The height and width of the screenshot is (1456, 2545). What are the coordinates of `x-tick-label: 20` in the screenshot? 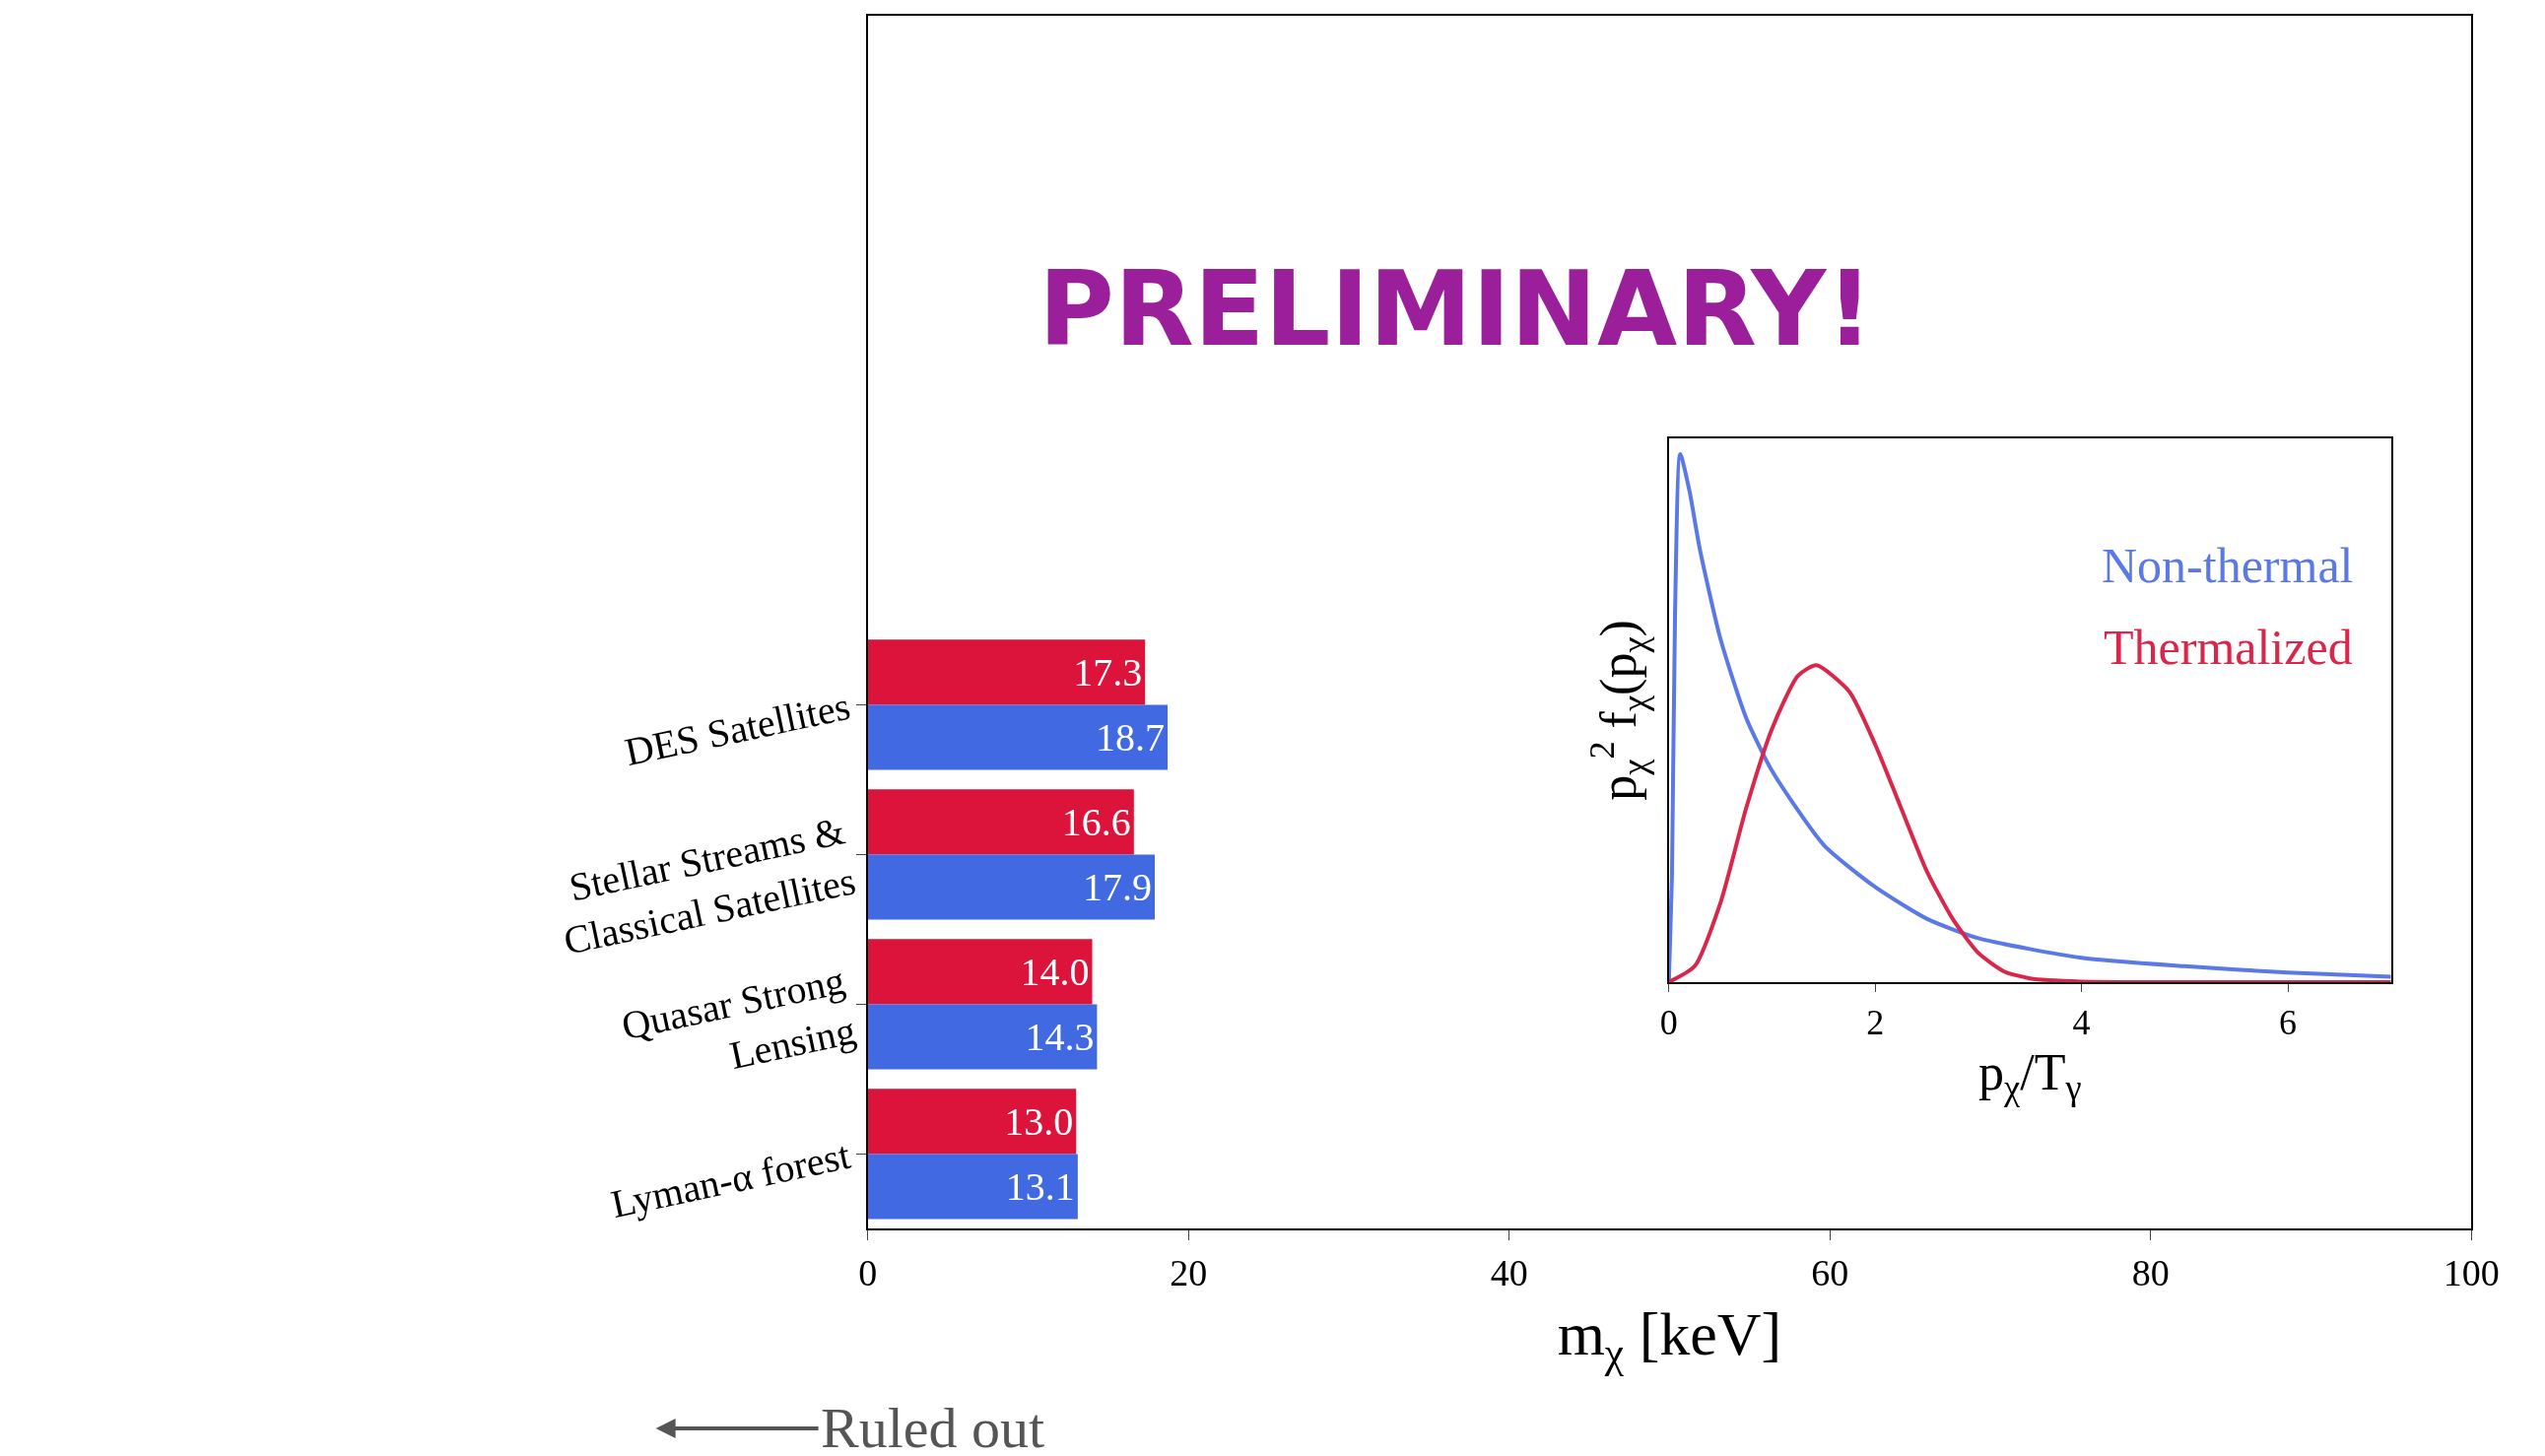 It's located at (1189, 1273).